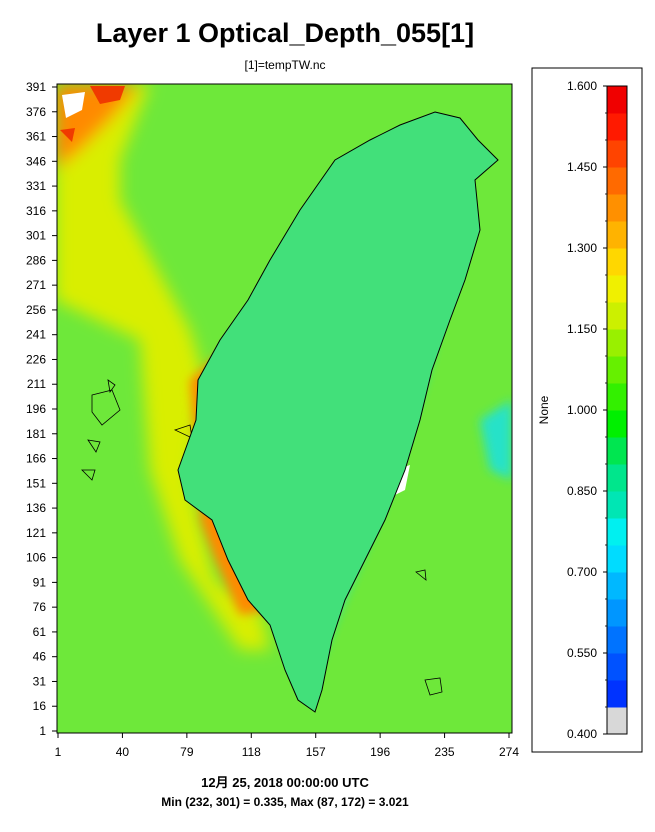 The image size is (655, 832). Describe the element at coordinates (582, 653) in the screenshot. I see `colorbar-tick-label: 0.550` at that location.